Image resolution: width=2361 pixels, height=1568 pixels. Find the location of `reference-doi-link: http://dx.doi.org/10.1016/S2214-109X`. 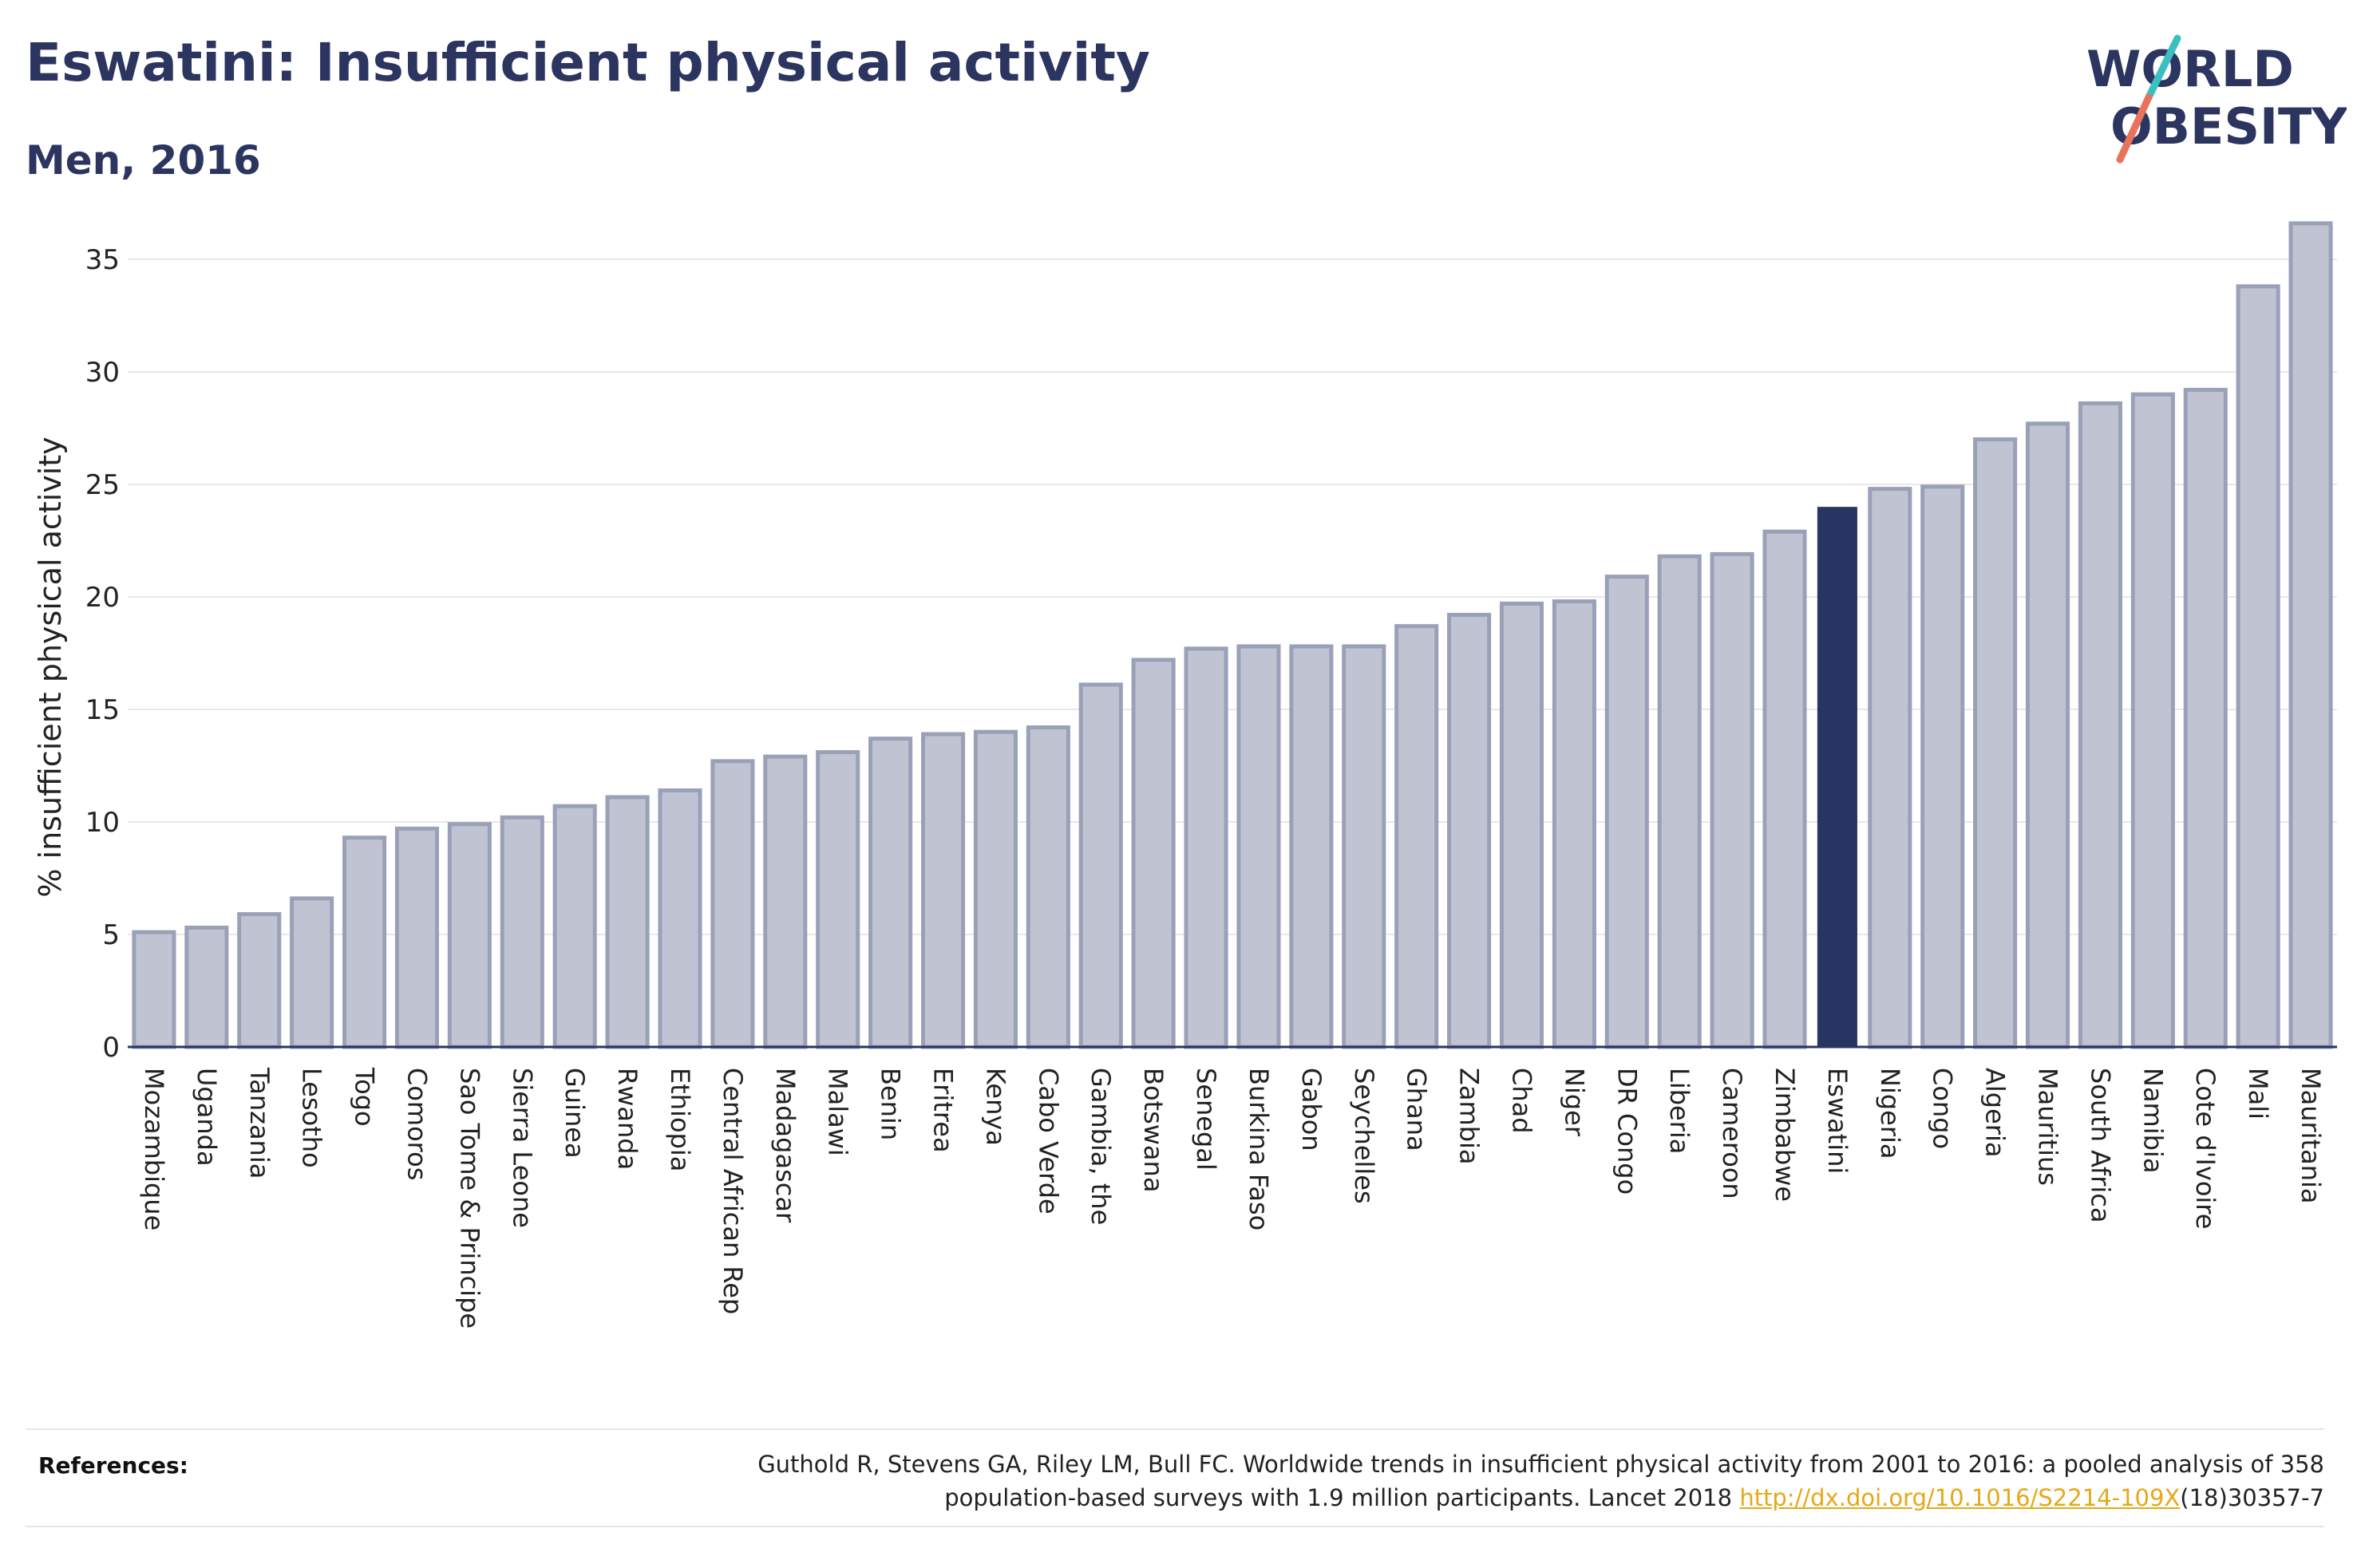

reference-doi-link: http://dx.doi.org/10.1016/S2214-109X is located at coordinates (1960, 1497).